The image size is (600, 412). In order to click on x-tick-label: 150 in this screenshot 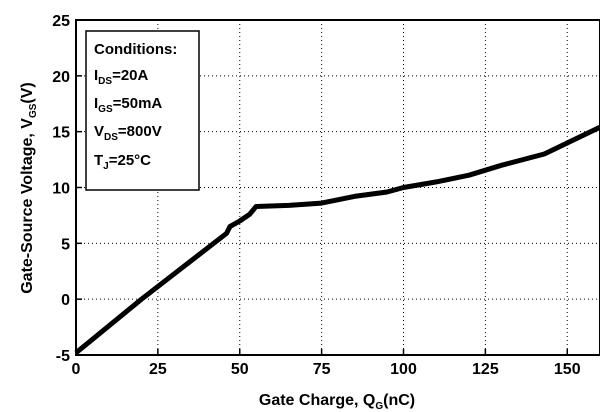, I will do `click(567, 369)`.